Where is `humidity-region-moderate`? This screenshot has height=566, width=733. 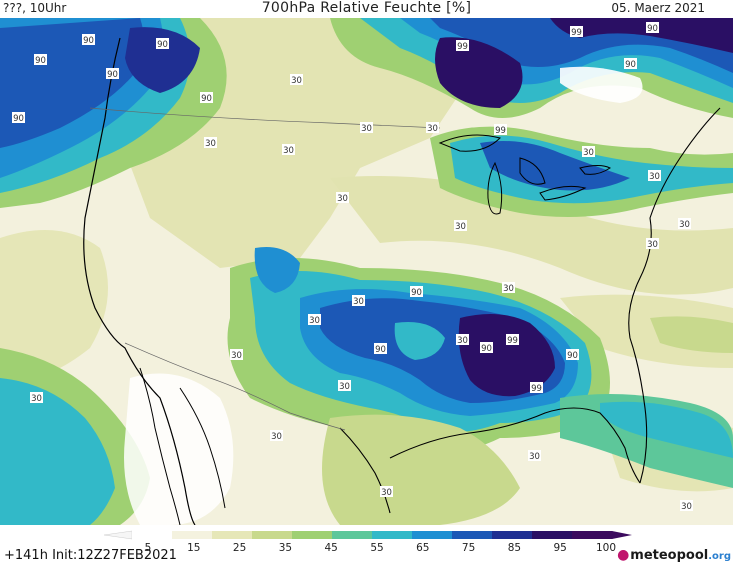
humidity-region-moderate is located at coordinates (421, 469).